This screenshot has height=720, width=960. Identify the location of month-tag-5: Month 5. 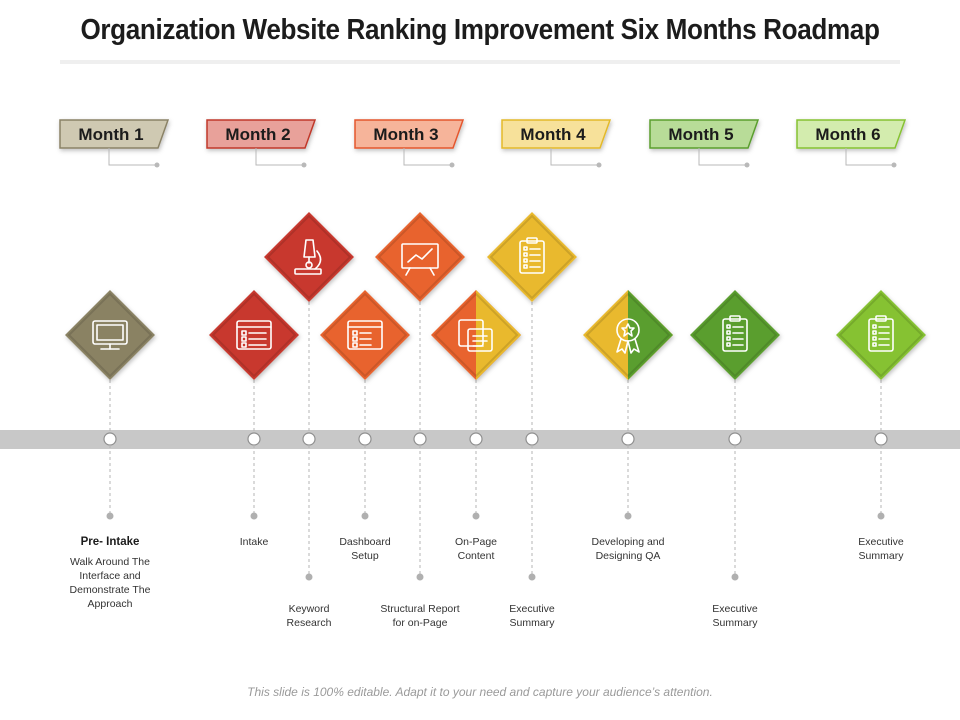
(704, 143).